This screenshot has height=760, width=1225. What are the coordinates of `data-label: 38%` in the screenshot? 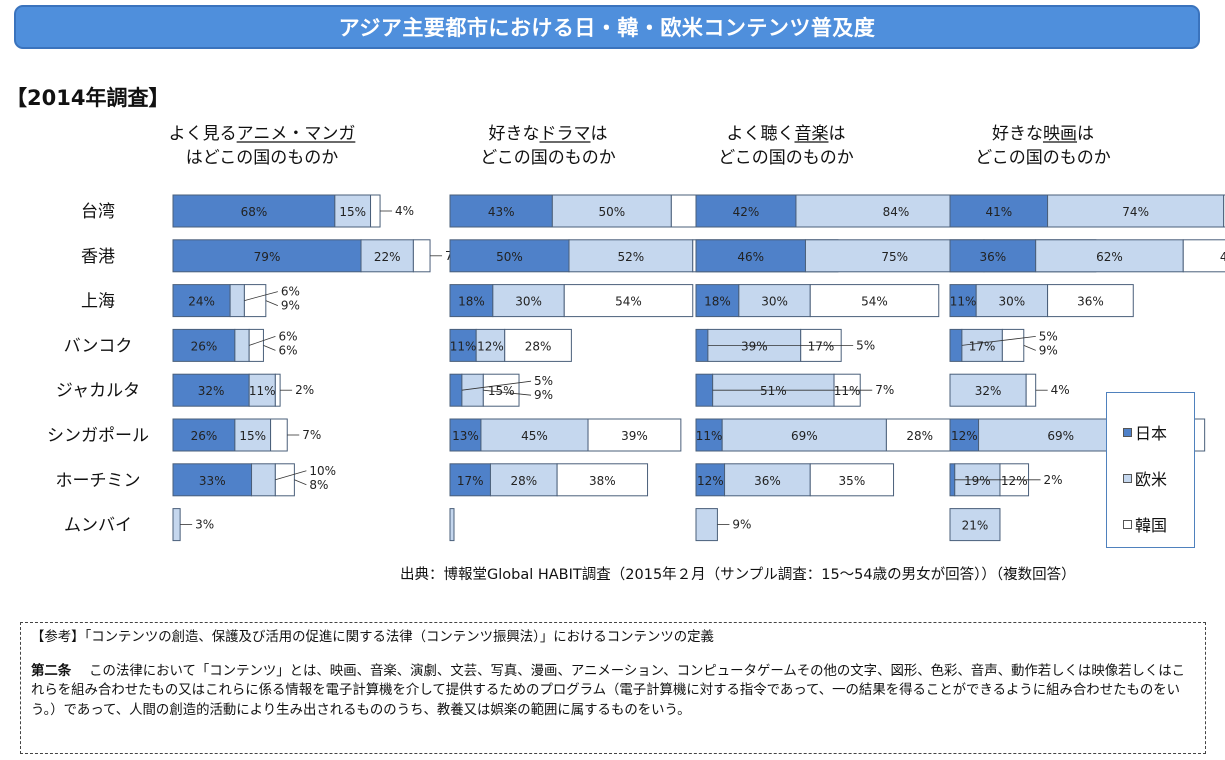 It's located at (602, 481).